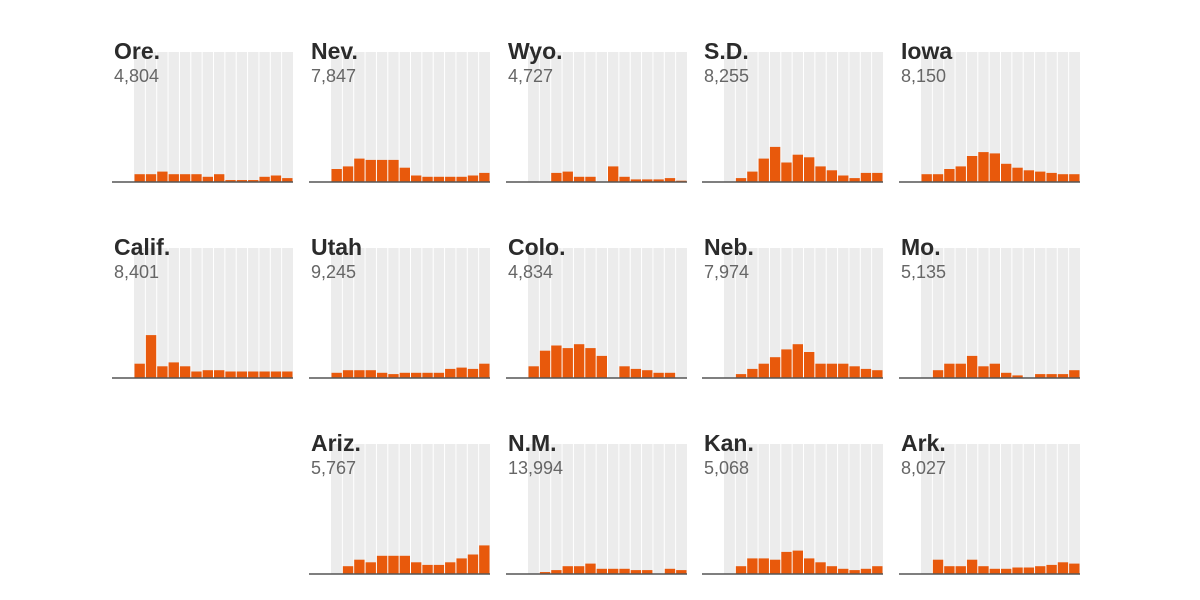  I want to click on state-total: 13,994, so click(536, 468).